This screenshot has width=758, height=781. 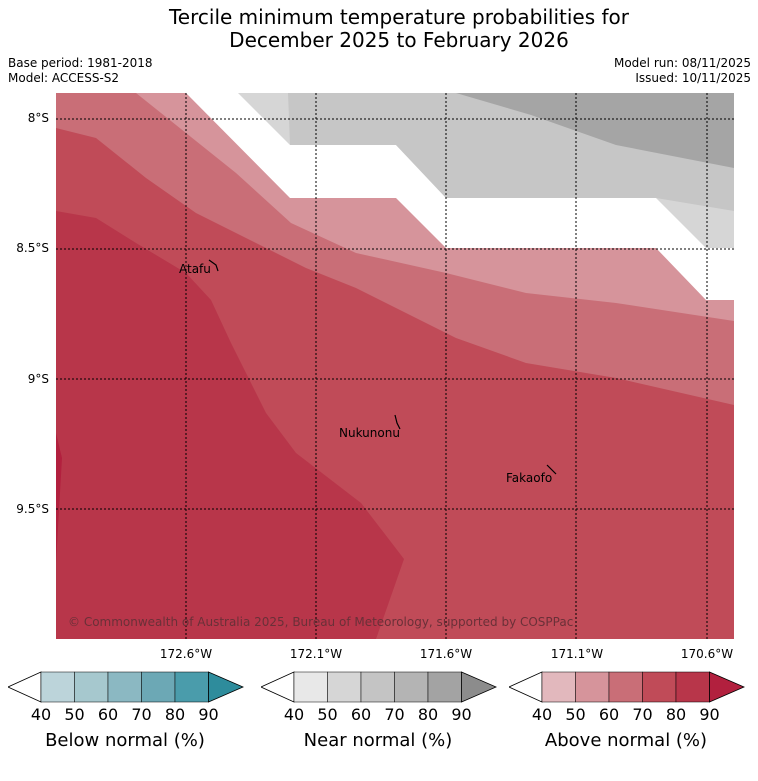 I want to click on legend-below-swatch-over, so click(x=226, y=687).